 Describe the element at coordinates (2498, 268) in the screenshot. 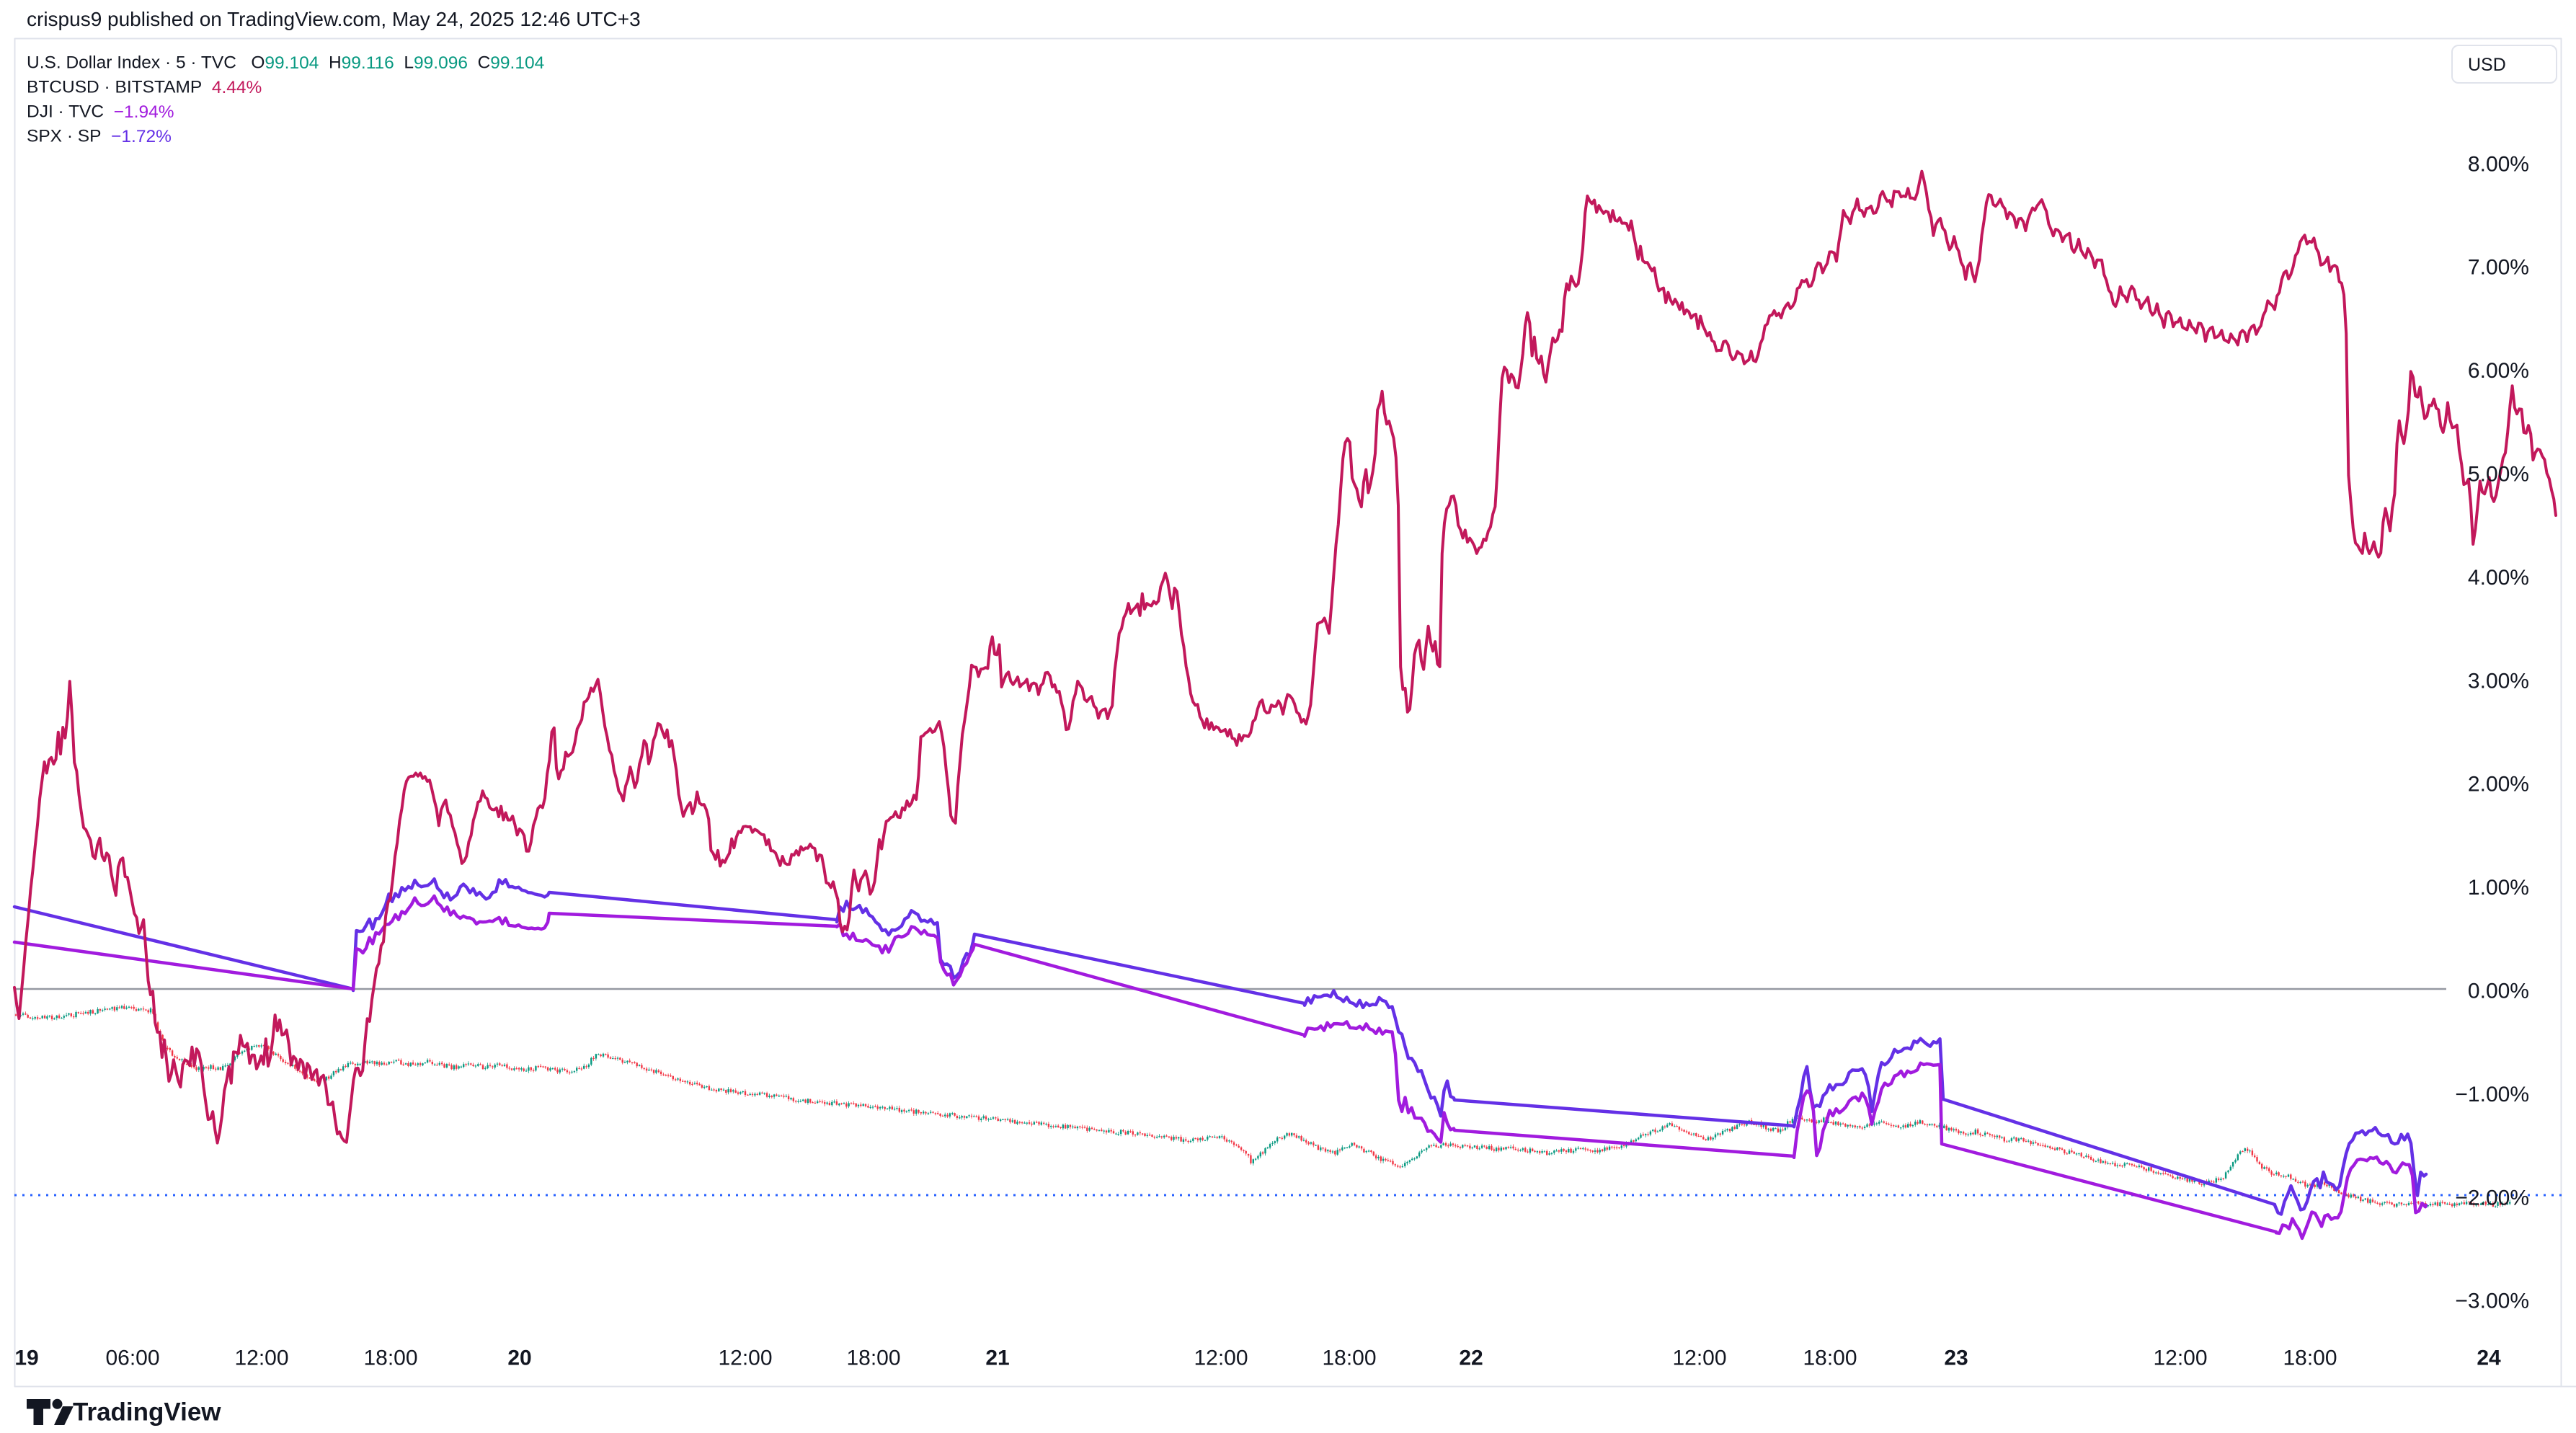

I see `svg-text: 7.00%` at that location.